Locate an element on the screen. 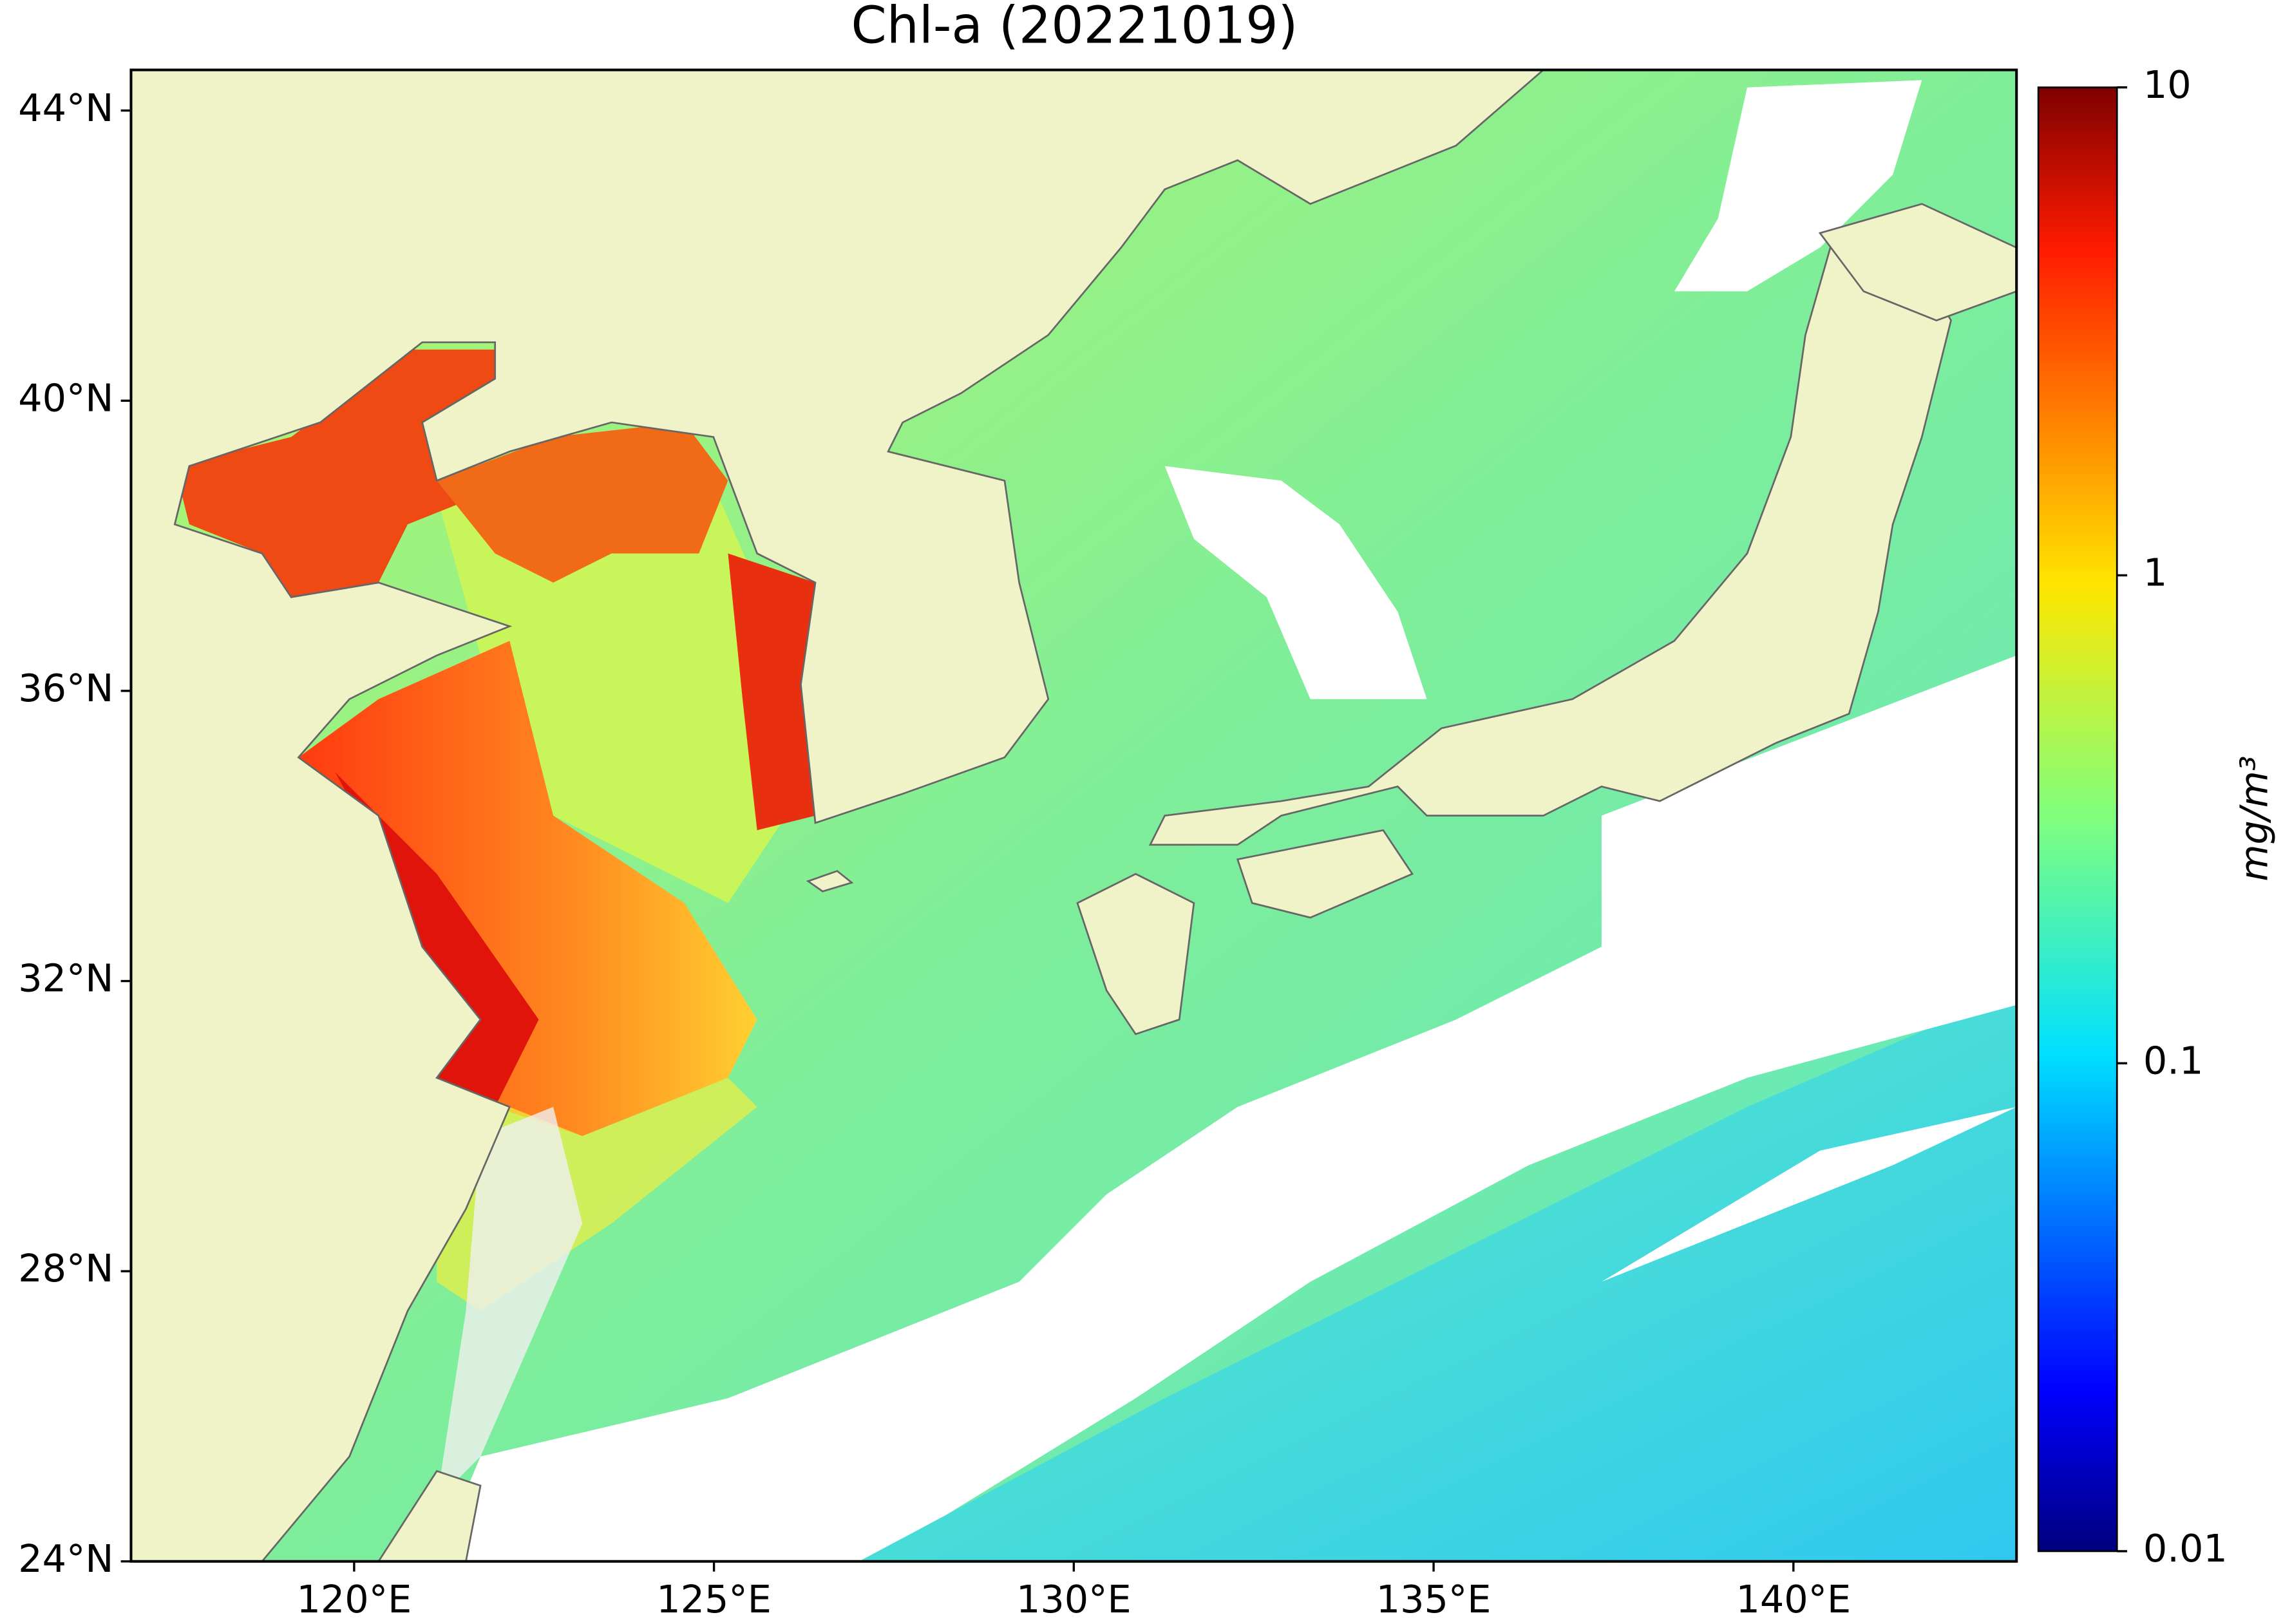  bohai-sea is located at coordinates (342, 481).